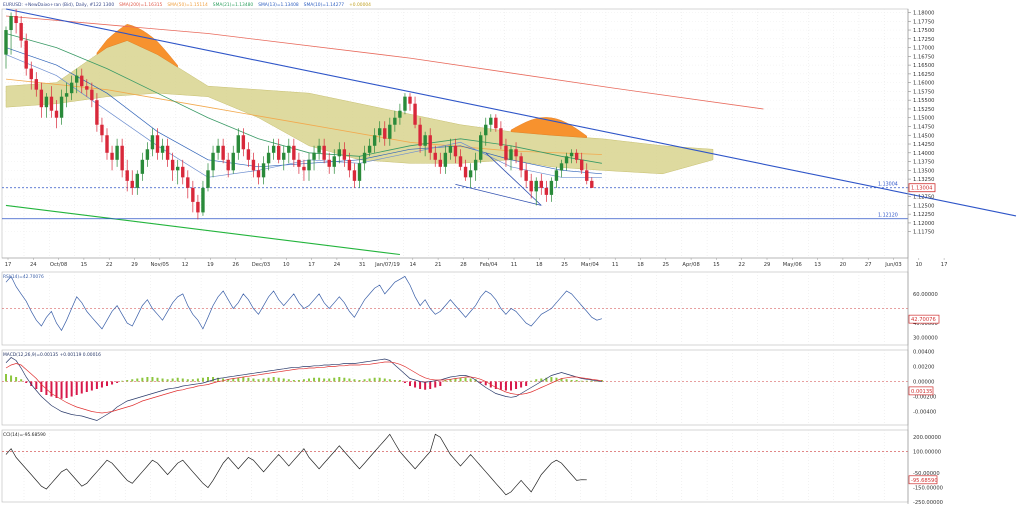 The image size is (1024, 508). Describe the element at coordinates (923, 180) in the screenshot. I see `price-tick-label: 1.13250` at that location.